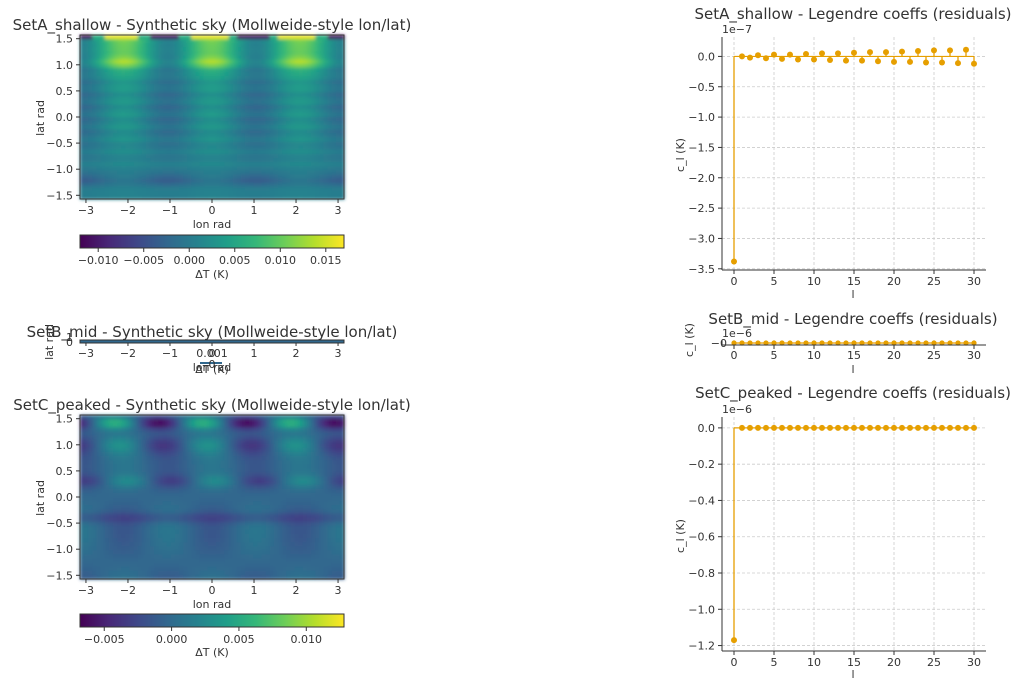  What do you see at coordinates (338, 353) in the screenshot?
I see `x-tick-label: 3` at bounding box center [338, 353].